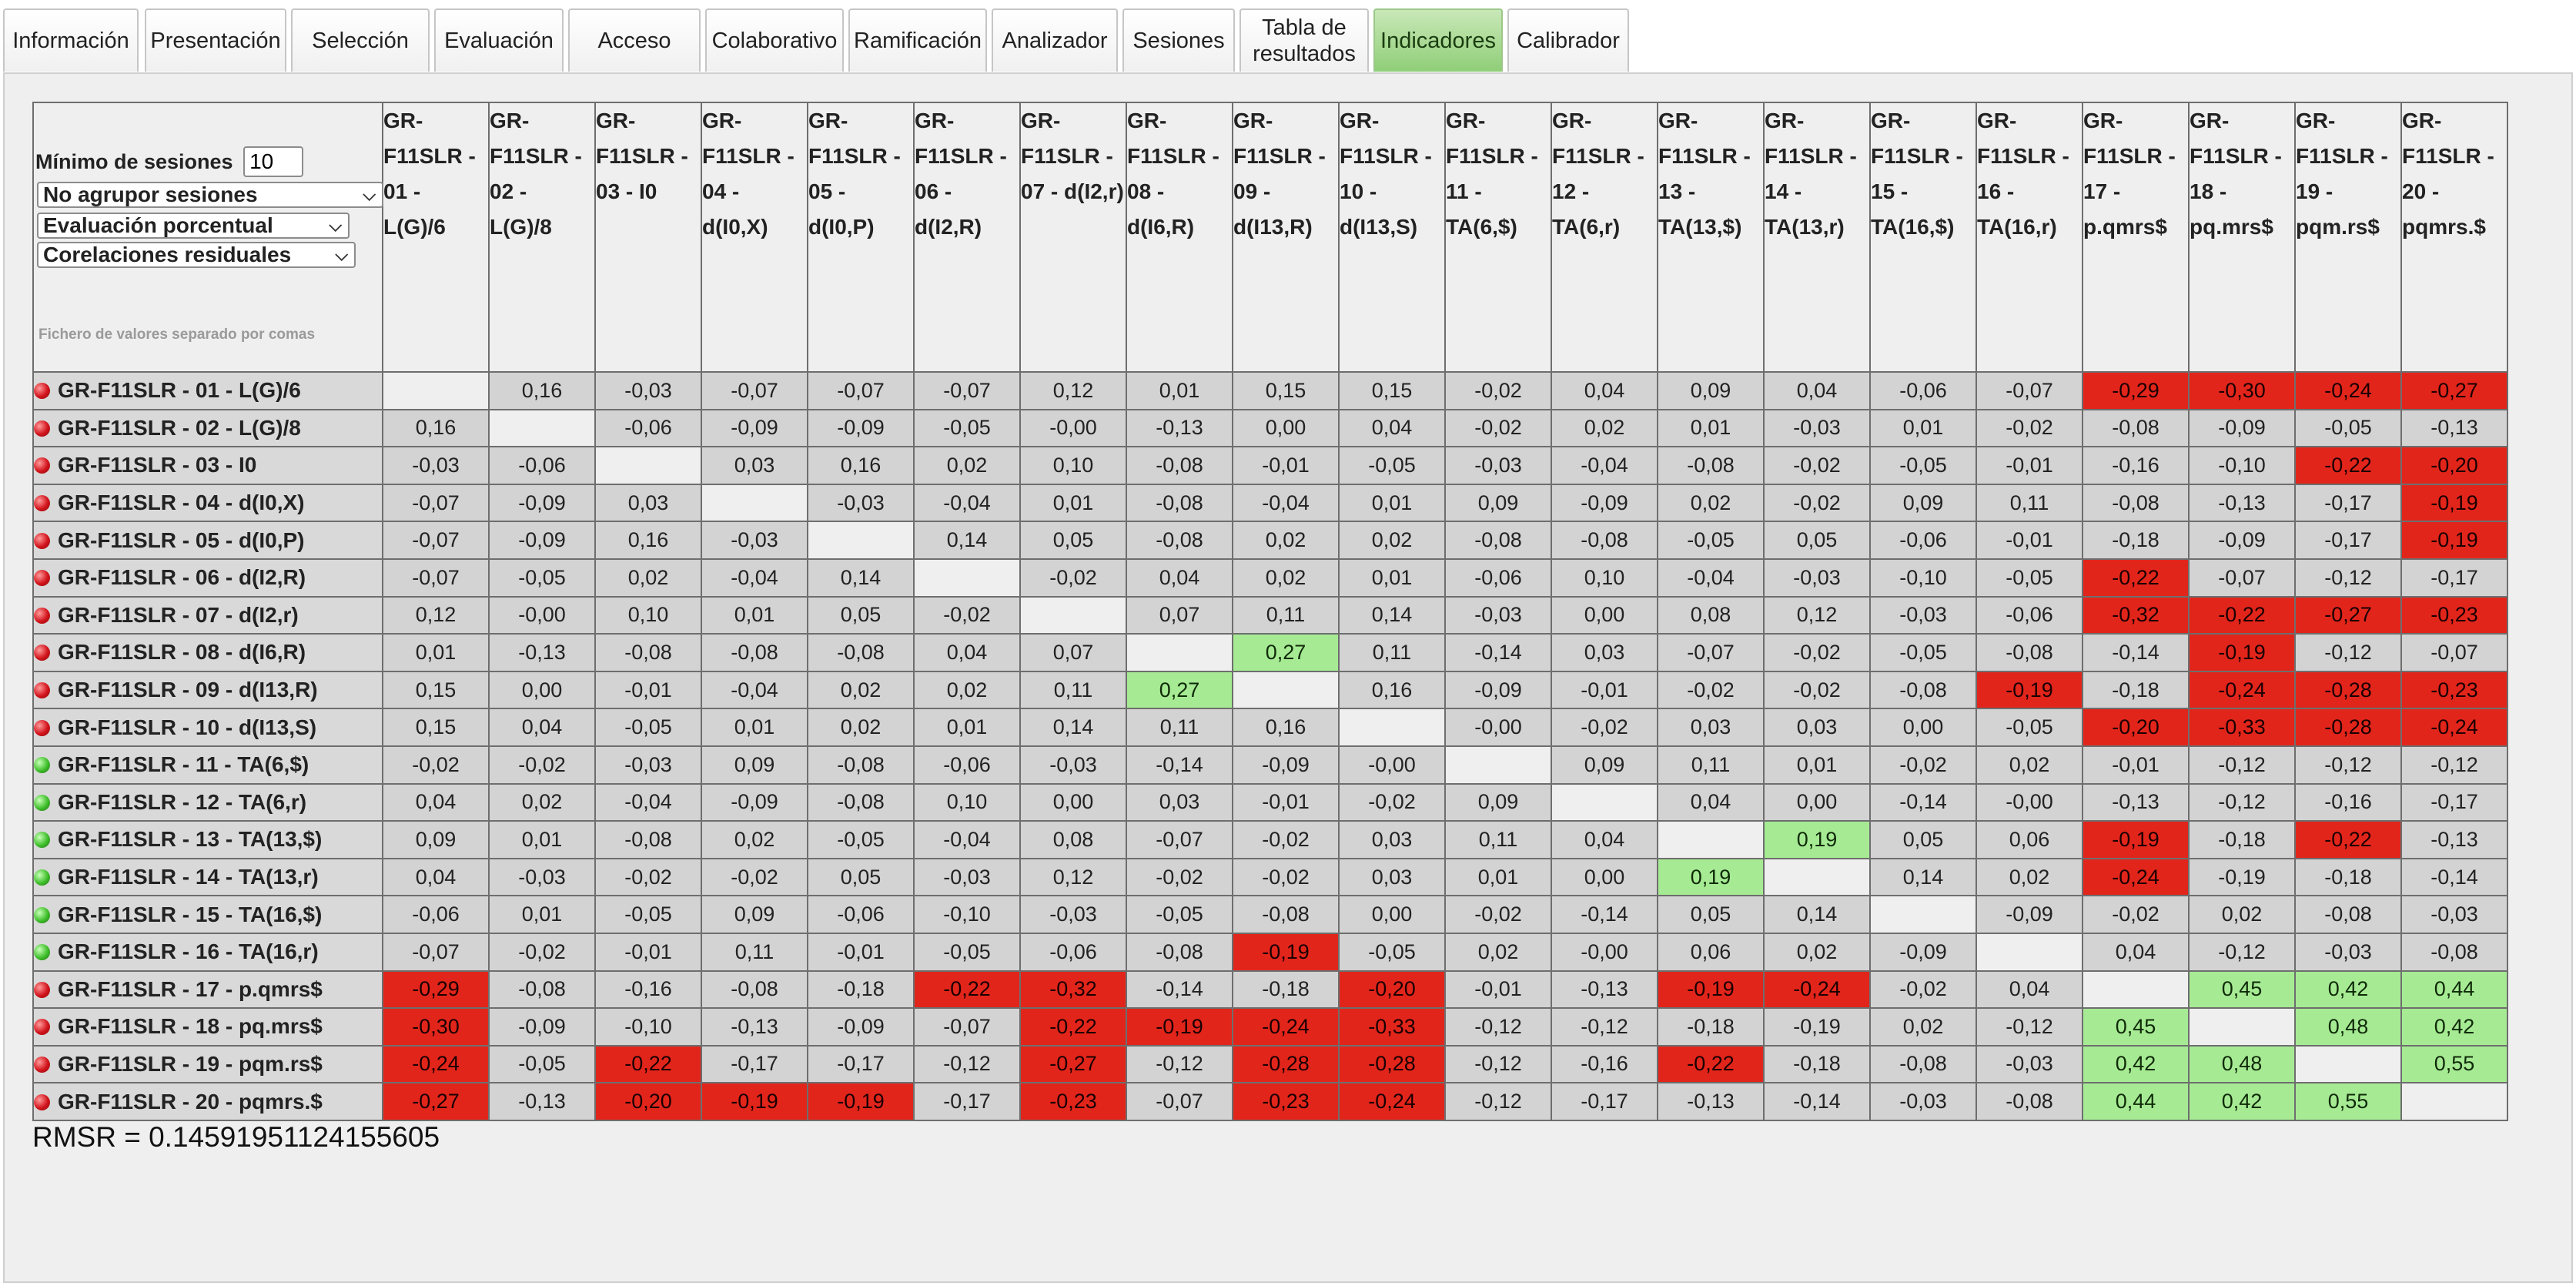  What do you see at coordinates (177, 335) in the screenshot?
I see `csv-file-hint: Fichero de valores separado por comas` at bounding box center [177, 335].